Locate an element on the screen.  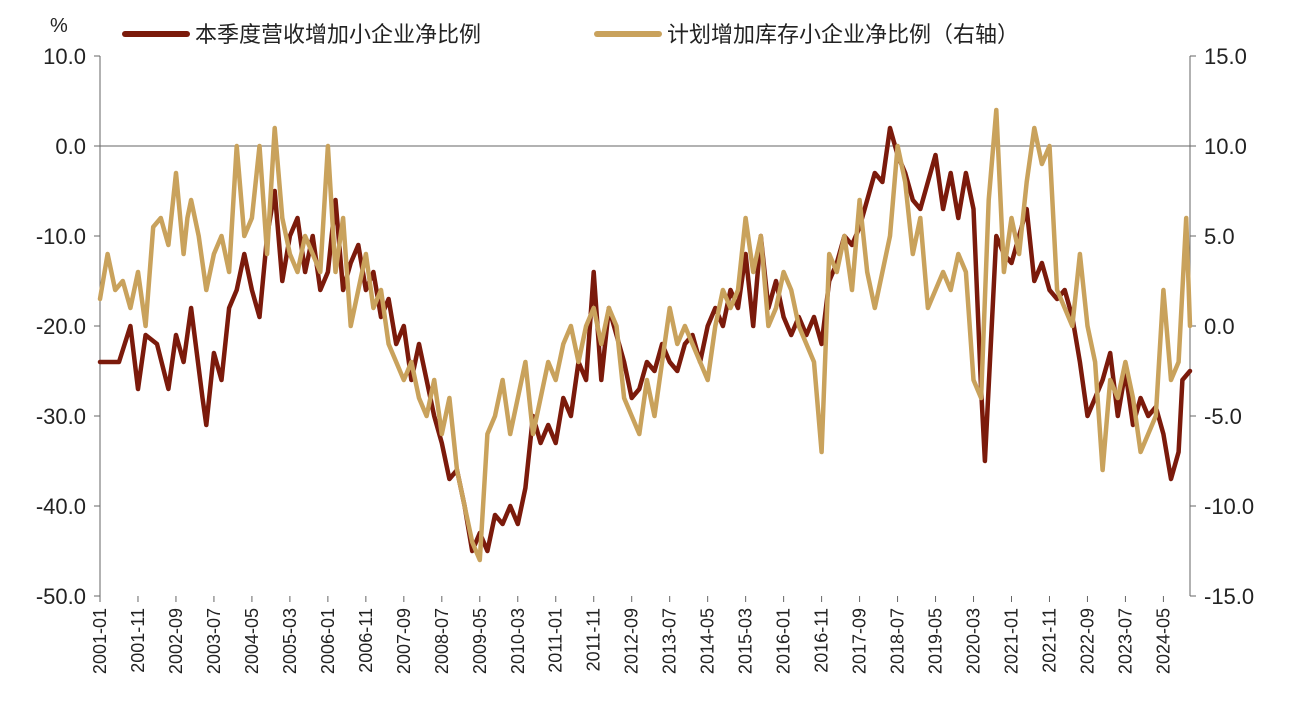
x-tick-label: 2021-11 is located at coordinates (1049, 640).